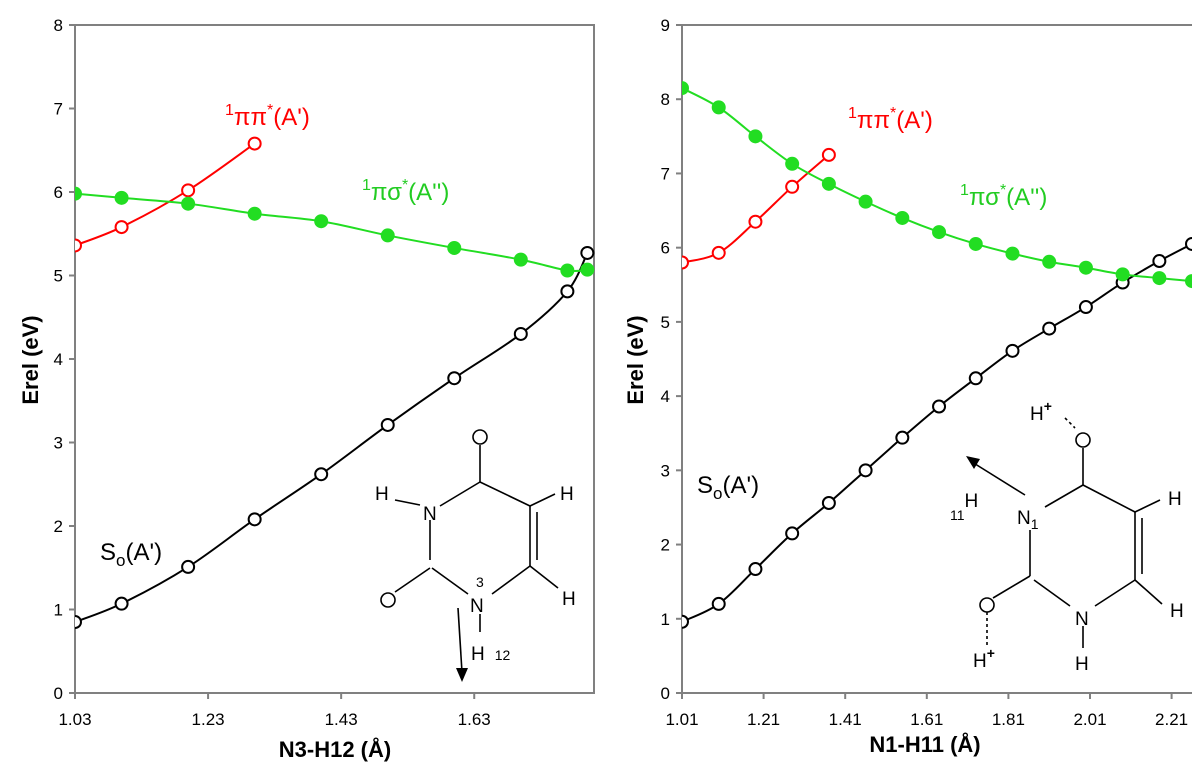  Describe the element at coordinates (984, 658) in the screenshot. I see `right-mol-hplus-bottom: H+` at that location.